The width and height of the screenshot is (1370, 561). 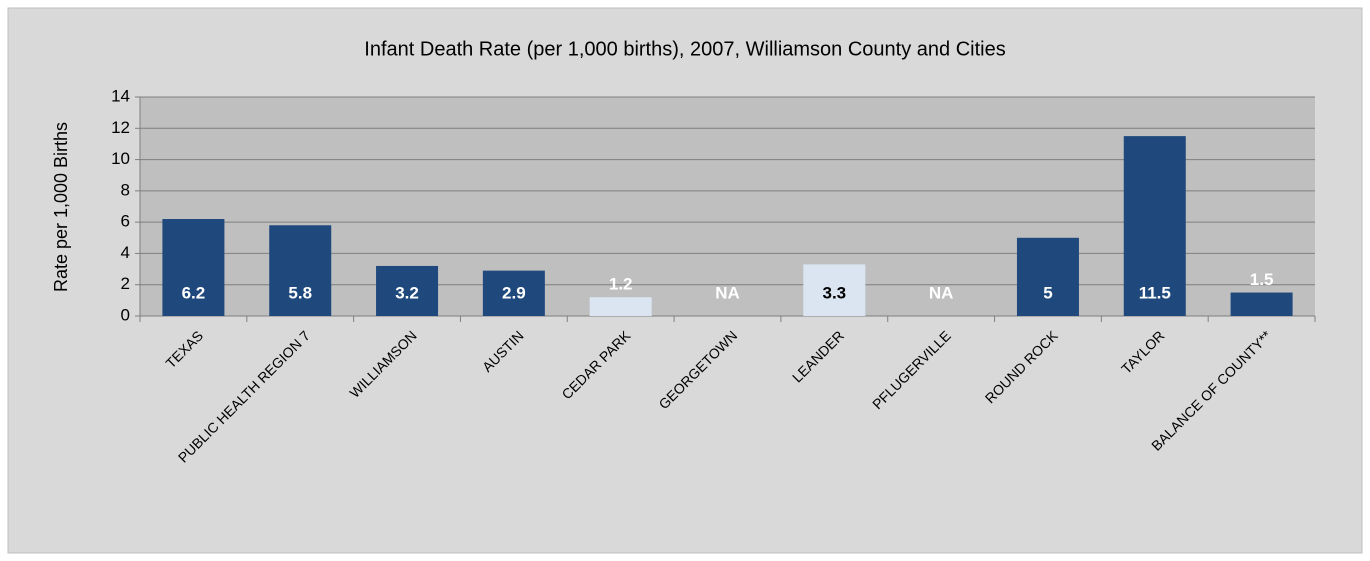 What do you see at coordinates (120, 95) in the screenshot?
I see `y-tick-label: 14` at bounding box center [120, 95].